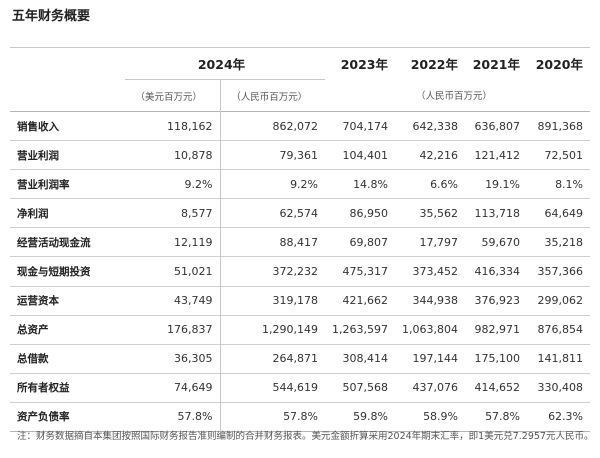  I want to click on cell-v2024: 319,178, so click(272, 300).